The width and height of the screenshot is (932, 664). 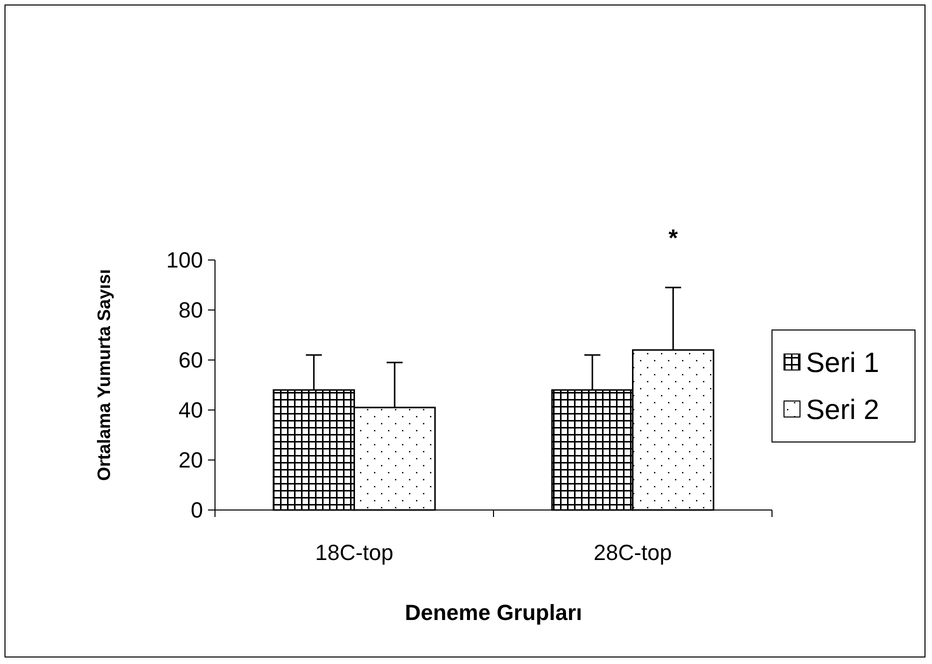 What do you see at coordinates (843, 409) in the screenshot?
I see `legend-label: Seri 2` at bounding box center [843, 409].